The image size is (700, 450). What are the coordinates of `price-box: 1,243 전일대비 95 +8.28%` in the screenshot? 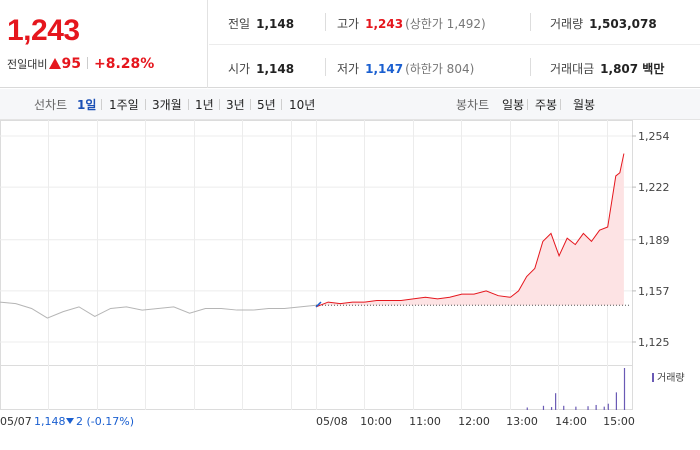 It's located at (104, 44).